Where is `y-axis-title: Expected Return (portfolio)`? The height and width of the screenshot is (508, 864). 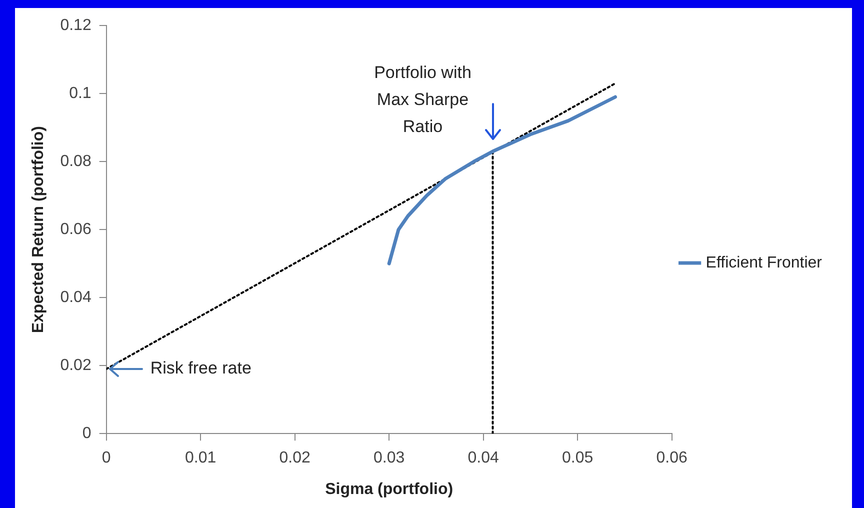
y-axis-title: Expected Return (portfolio) is located at coordinates (39, 230).